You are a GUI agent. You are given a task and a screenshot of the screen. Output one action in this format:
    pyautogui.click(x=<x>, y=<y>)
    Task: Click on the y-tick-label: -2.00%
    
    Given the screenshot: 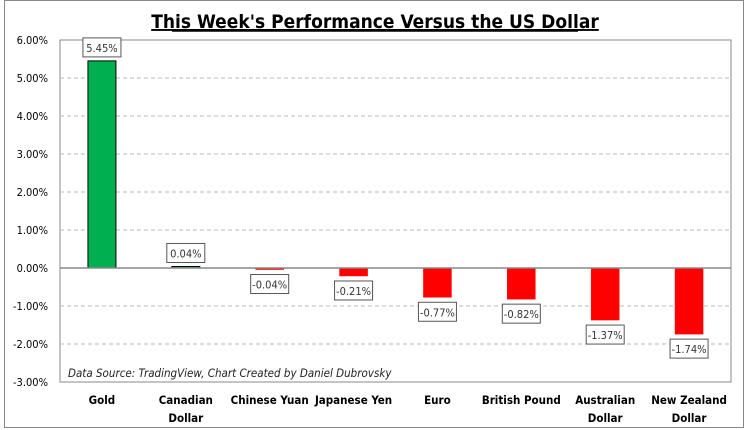 What is the action you would take?
    pyautogui.click(x=30, y=344)
    